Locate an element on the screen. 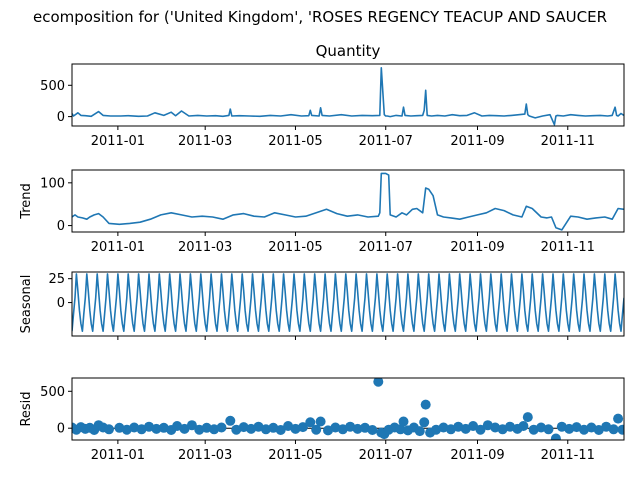  y-tick-label: 100 is located at coordinates (52, 183).